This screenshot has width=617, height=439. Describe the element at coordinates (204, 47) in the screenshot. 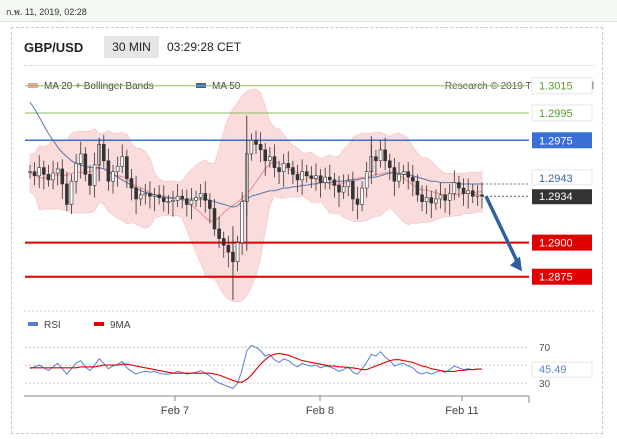

I see `timestamp: 03:29:28 CET` at that location.